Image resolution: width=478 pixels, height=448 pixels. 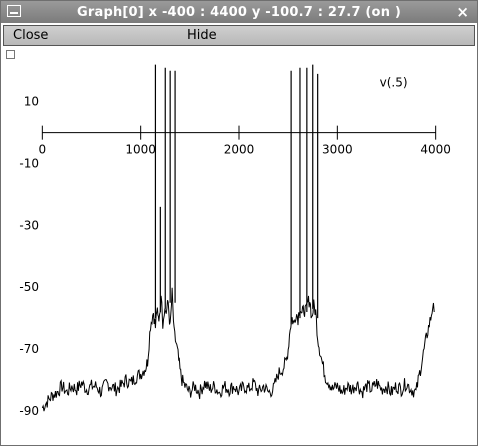 I want to click on graph-checkbox, so click(x=10, y=54).